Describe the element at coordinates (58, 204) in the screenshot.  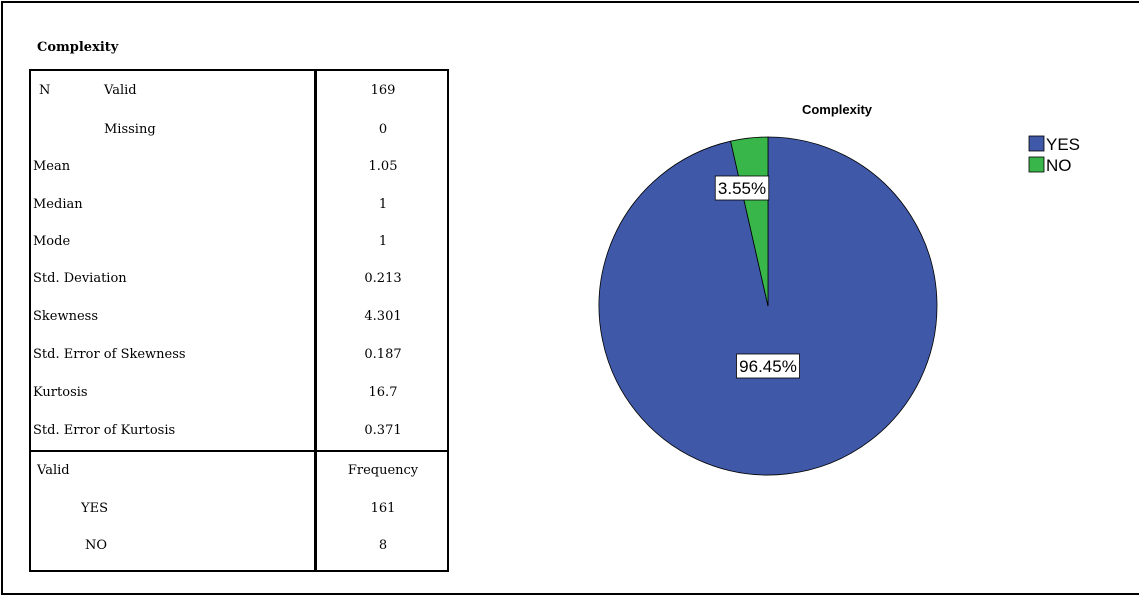
I see `row-label-median: Median` at that location.